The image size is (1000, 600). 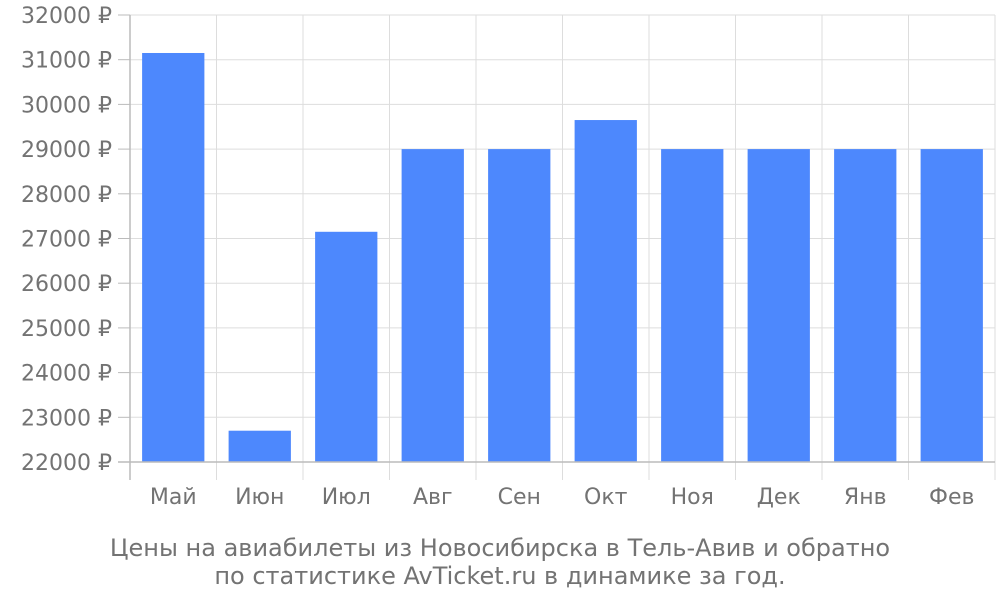 I want to click on x-tick-label: Дек, so click(x=779, y=497).